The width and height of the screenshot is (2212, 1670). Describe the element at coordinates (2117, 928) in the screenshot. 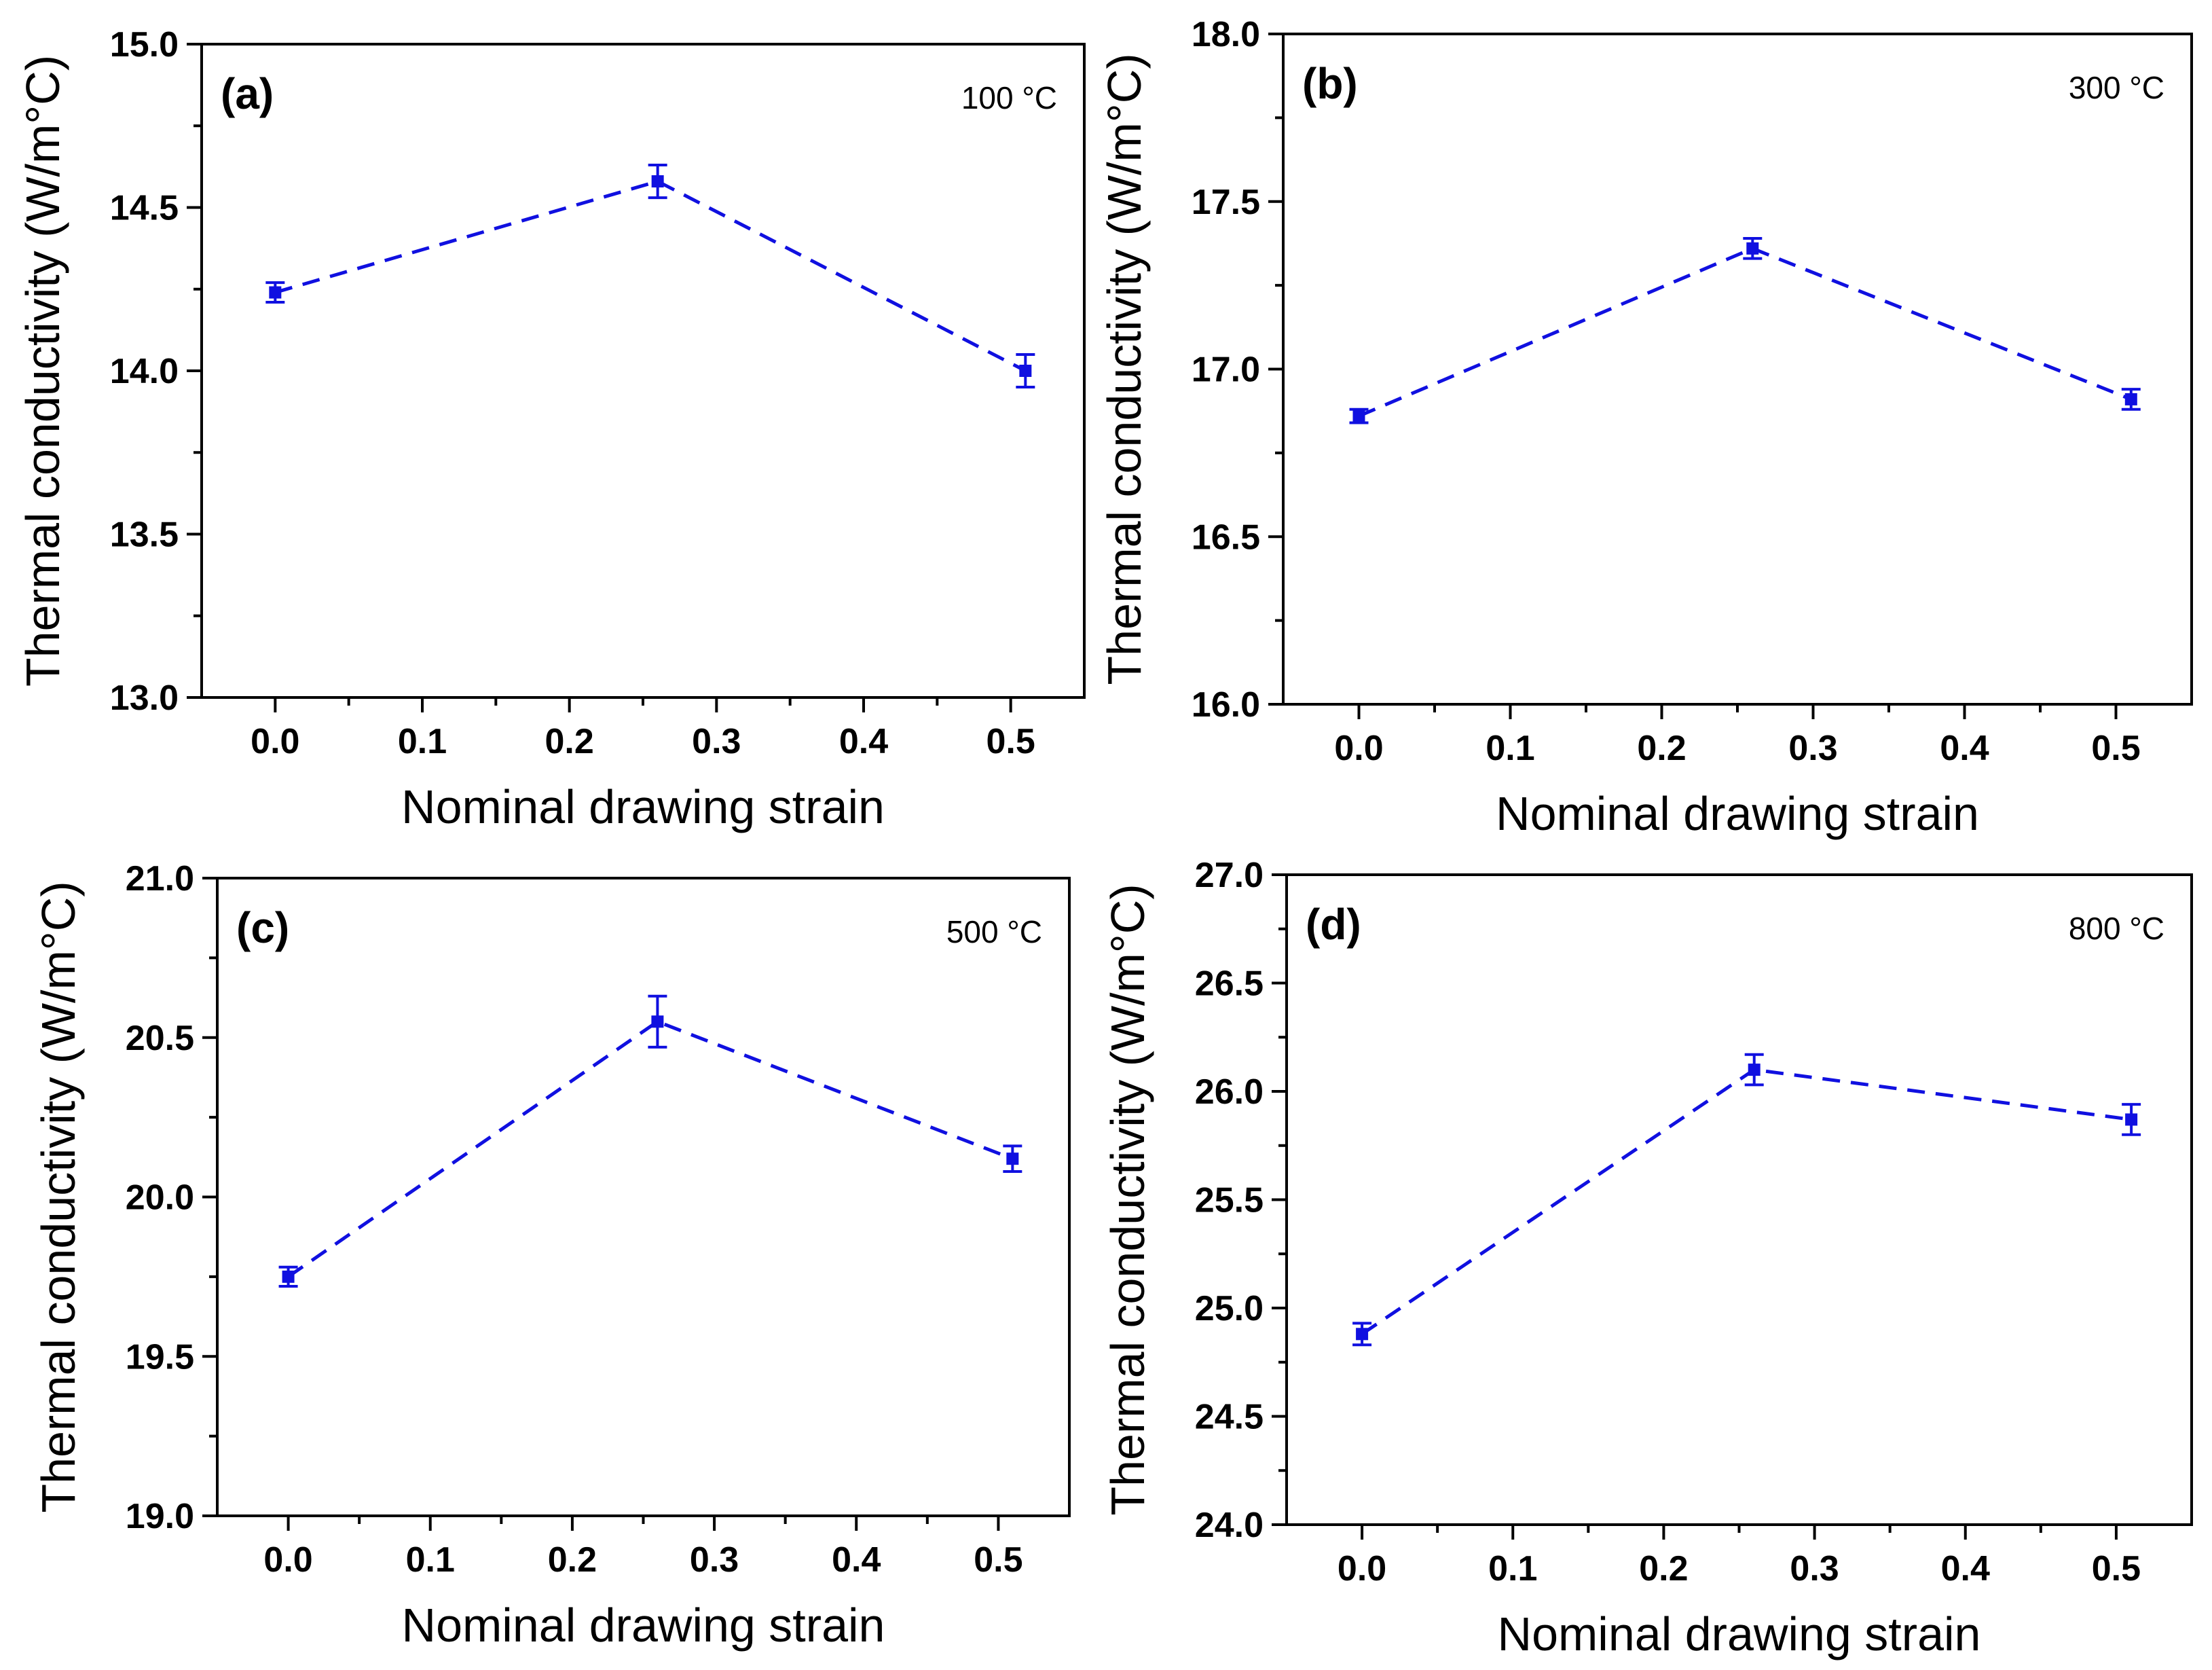

I see `temperature-label: 800 °C` at that location.